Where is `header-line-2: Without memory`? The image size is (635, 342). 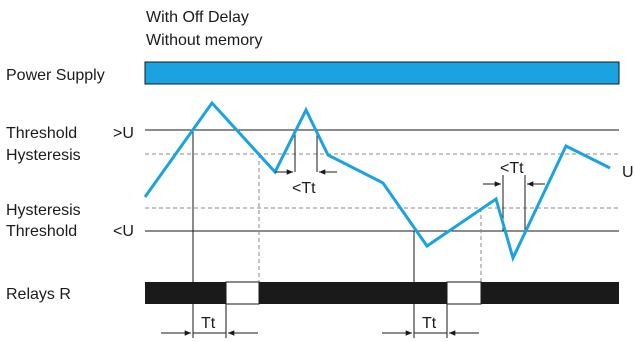 header-line-2: Without memory is located at coordinates (204, 40).